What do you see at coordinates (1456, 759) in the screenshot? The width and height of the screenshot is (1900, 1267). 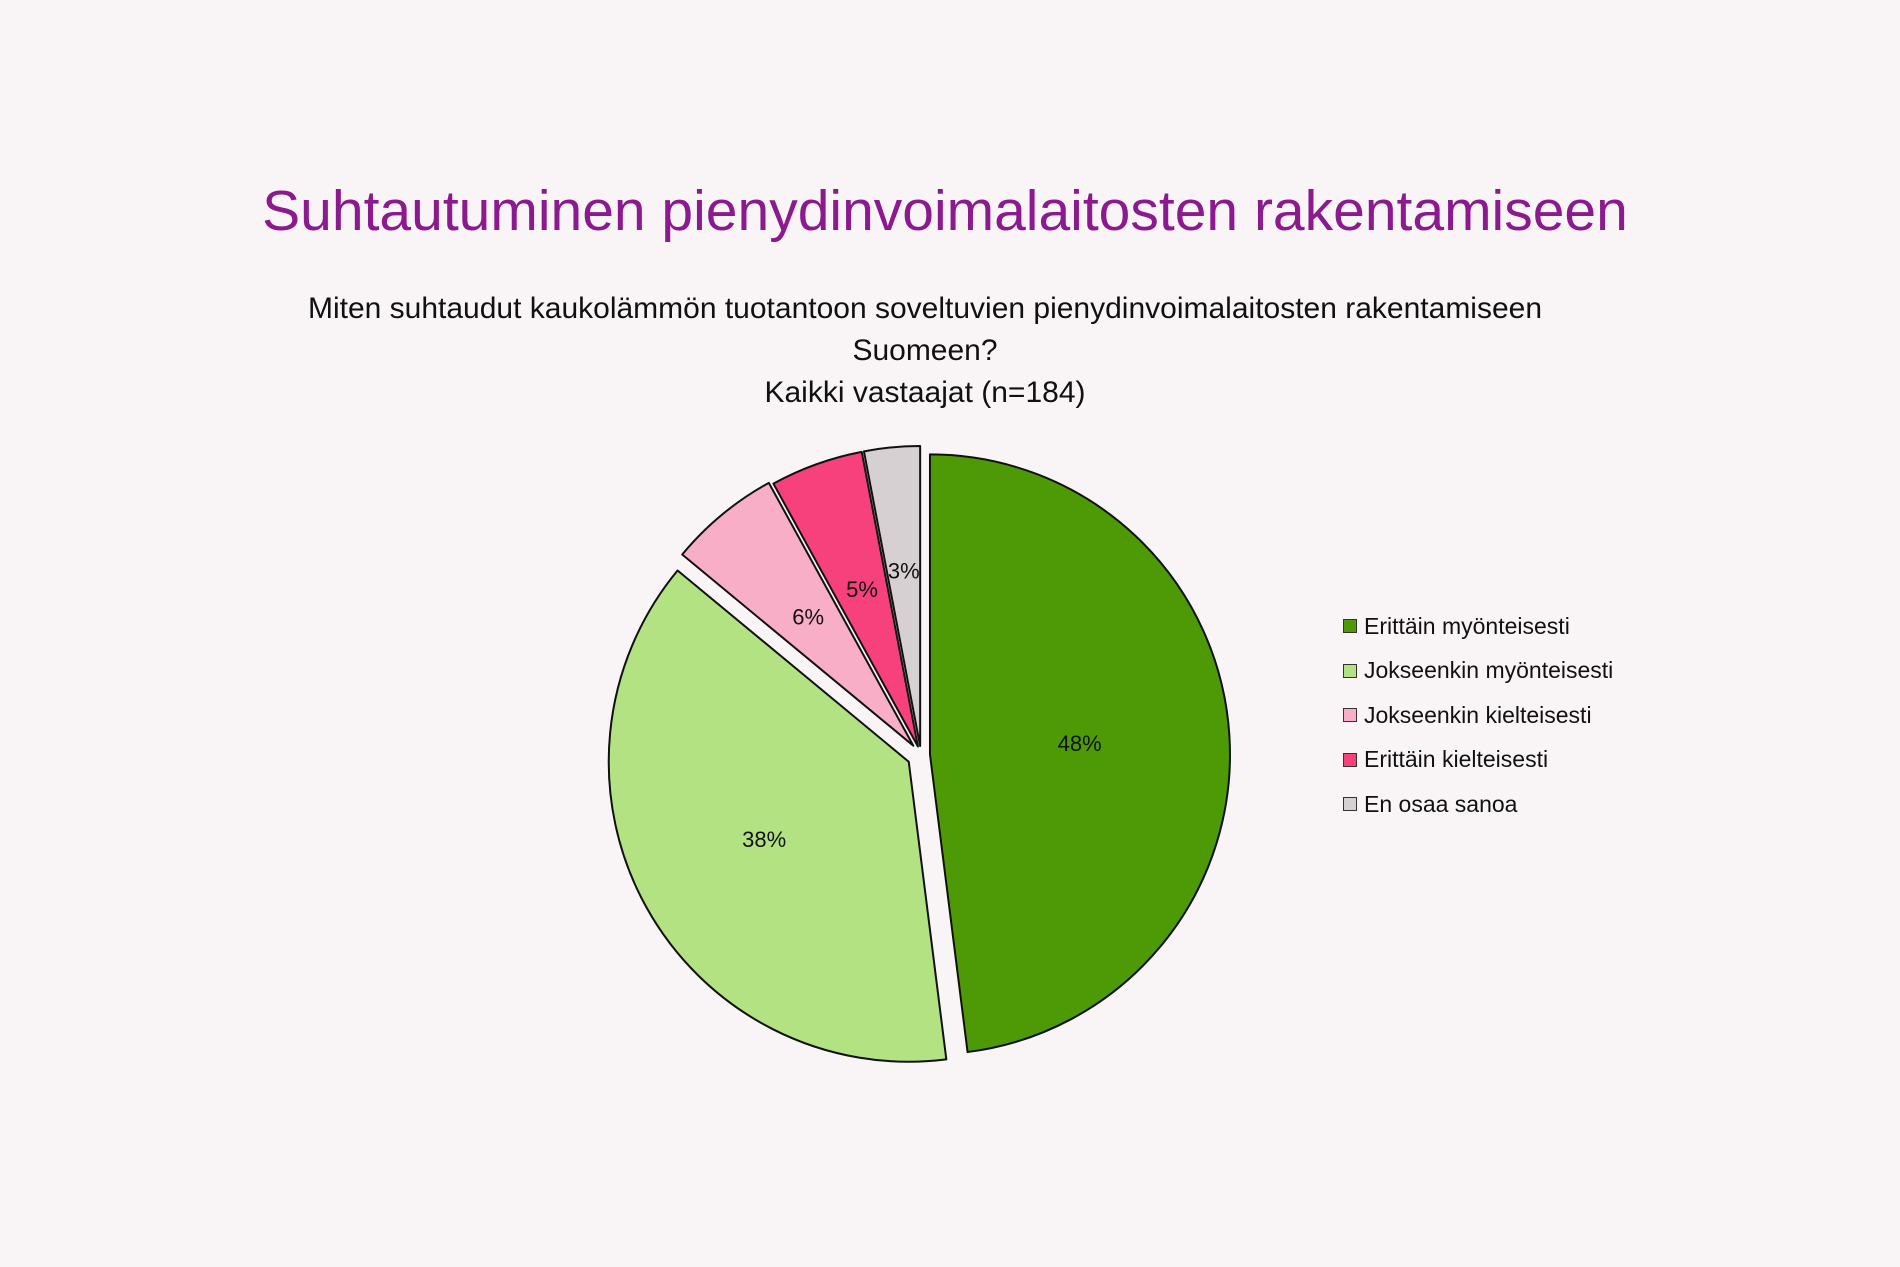 I see `legend-label: Erittäin kielteisesti` at bounding box center [1456, 759].